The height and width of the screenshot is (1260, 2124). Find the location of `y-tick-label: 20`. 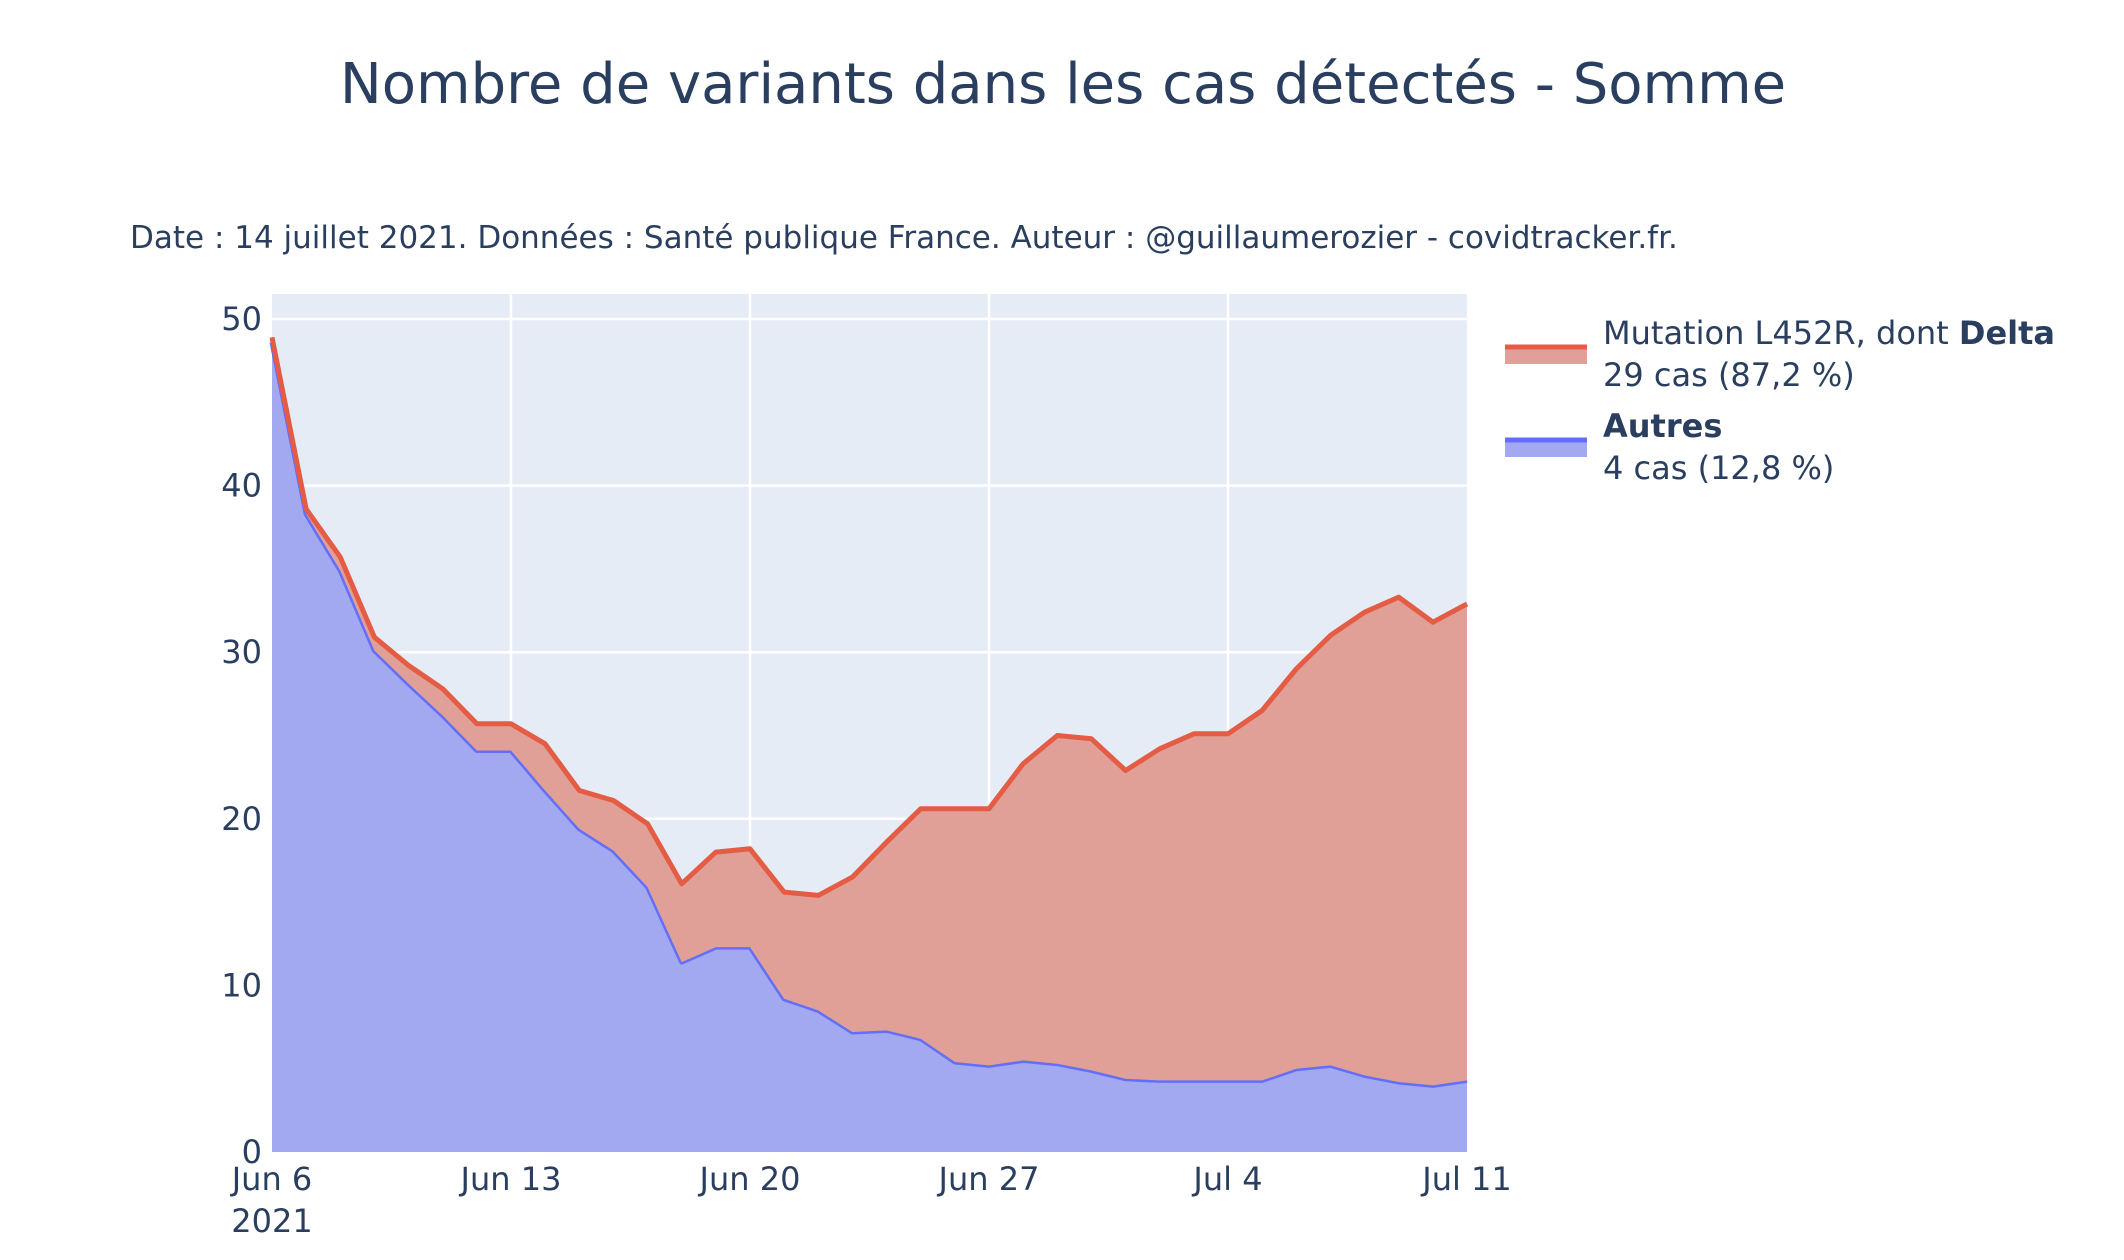

y-tick-label: 20 is located at coordinates (241, 819).